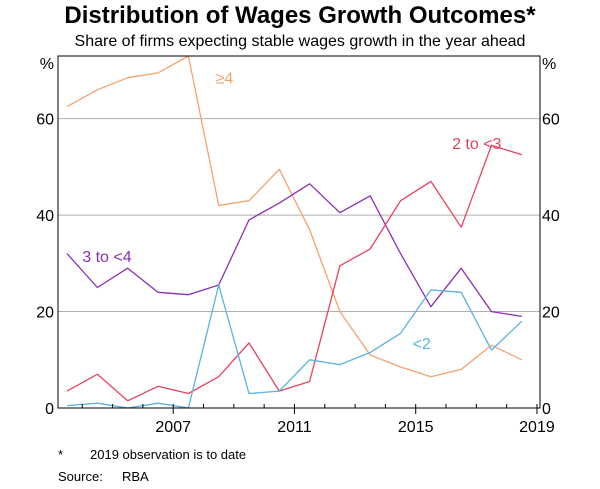 The image size is (600, 489). What do you see at coordinates (168, 454) in the screenshot?
I see `footnote-text: 2019 observation is to date` at bounding box center [168, 454].